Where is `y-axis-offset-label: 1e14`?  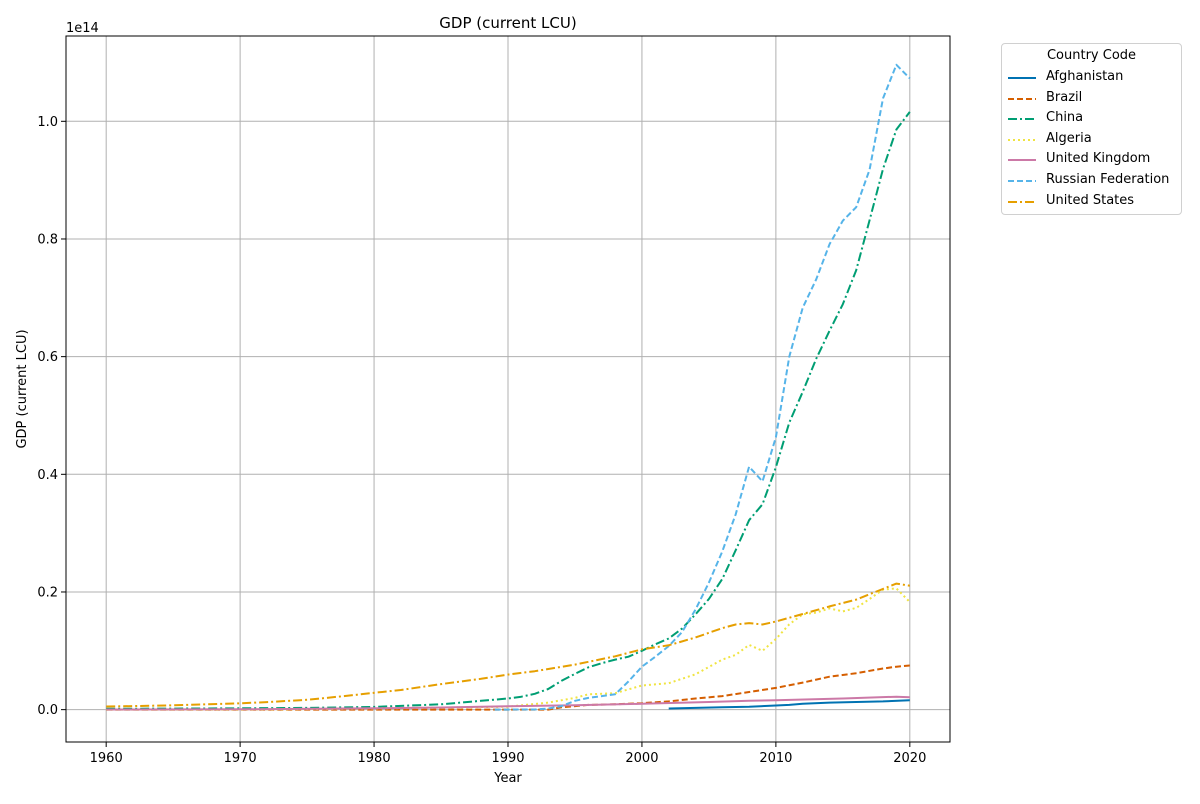
y-axis-offset-label: 1e14 is located at coordinates (82, 28).